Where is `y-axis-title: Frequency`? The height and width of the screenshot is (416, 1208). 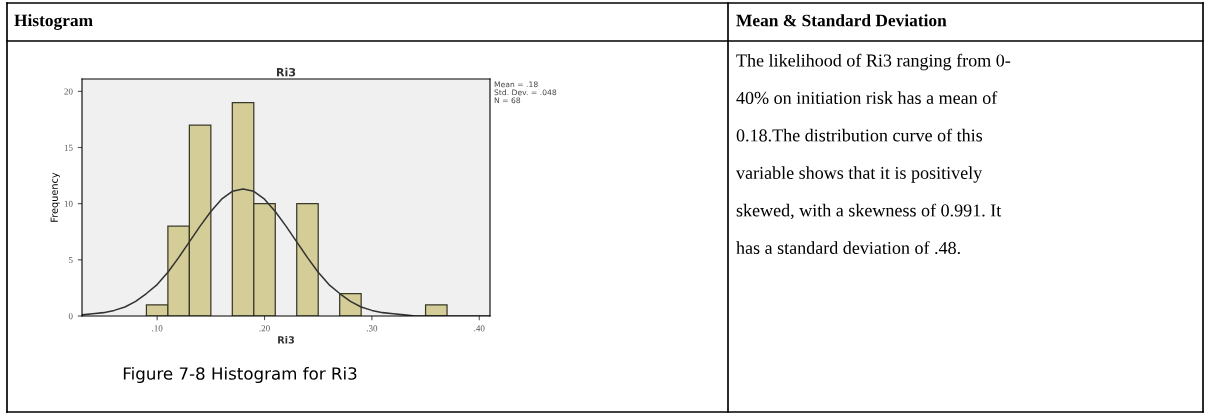 y-axis-title: Frequency is located at coordinates (55, 197).